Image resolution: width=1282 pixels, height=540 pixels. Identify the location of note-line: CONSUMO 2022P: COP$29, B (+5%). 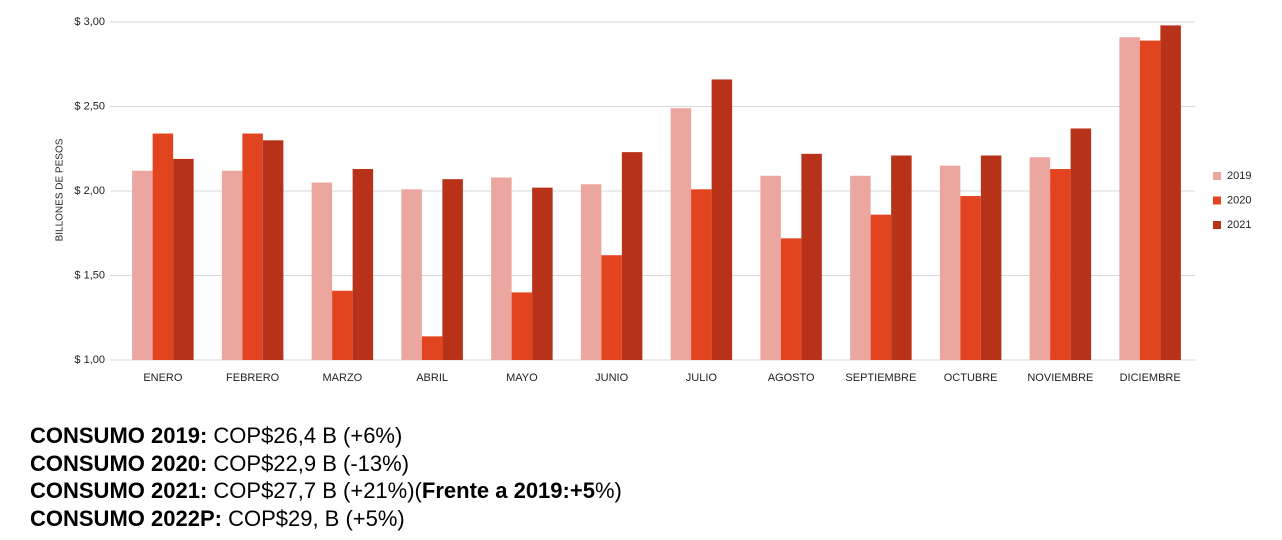
(326, 519).